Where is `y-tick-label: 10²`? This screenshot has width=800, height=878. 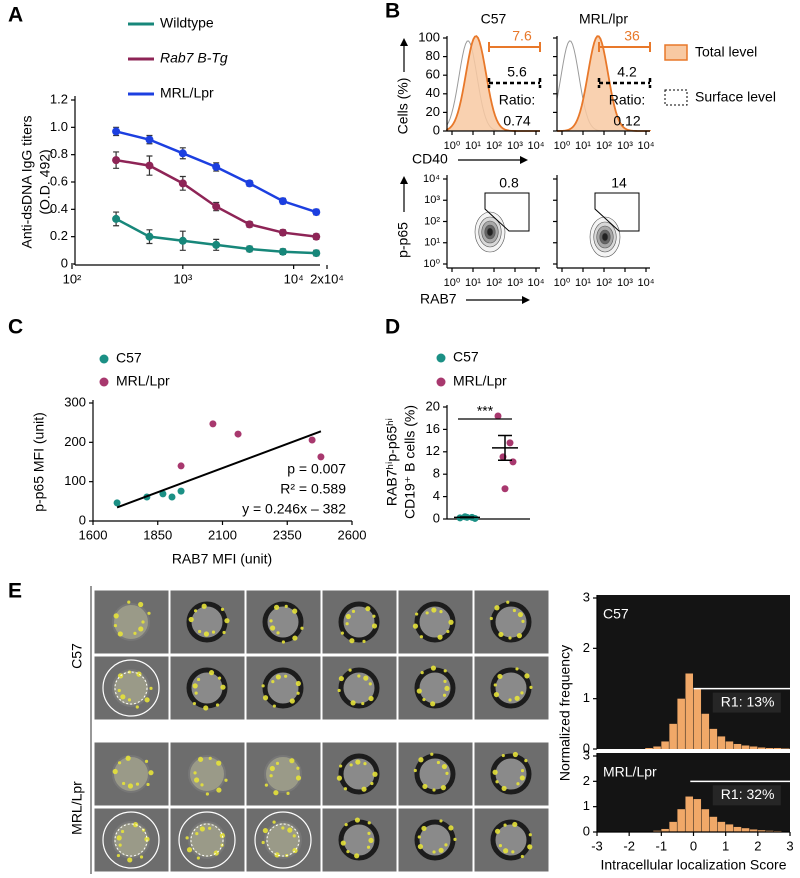
y-tick-label: 10² is located at coordinates (432, 221).